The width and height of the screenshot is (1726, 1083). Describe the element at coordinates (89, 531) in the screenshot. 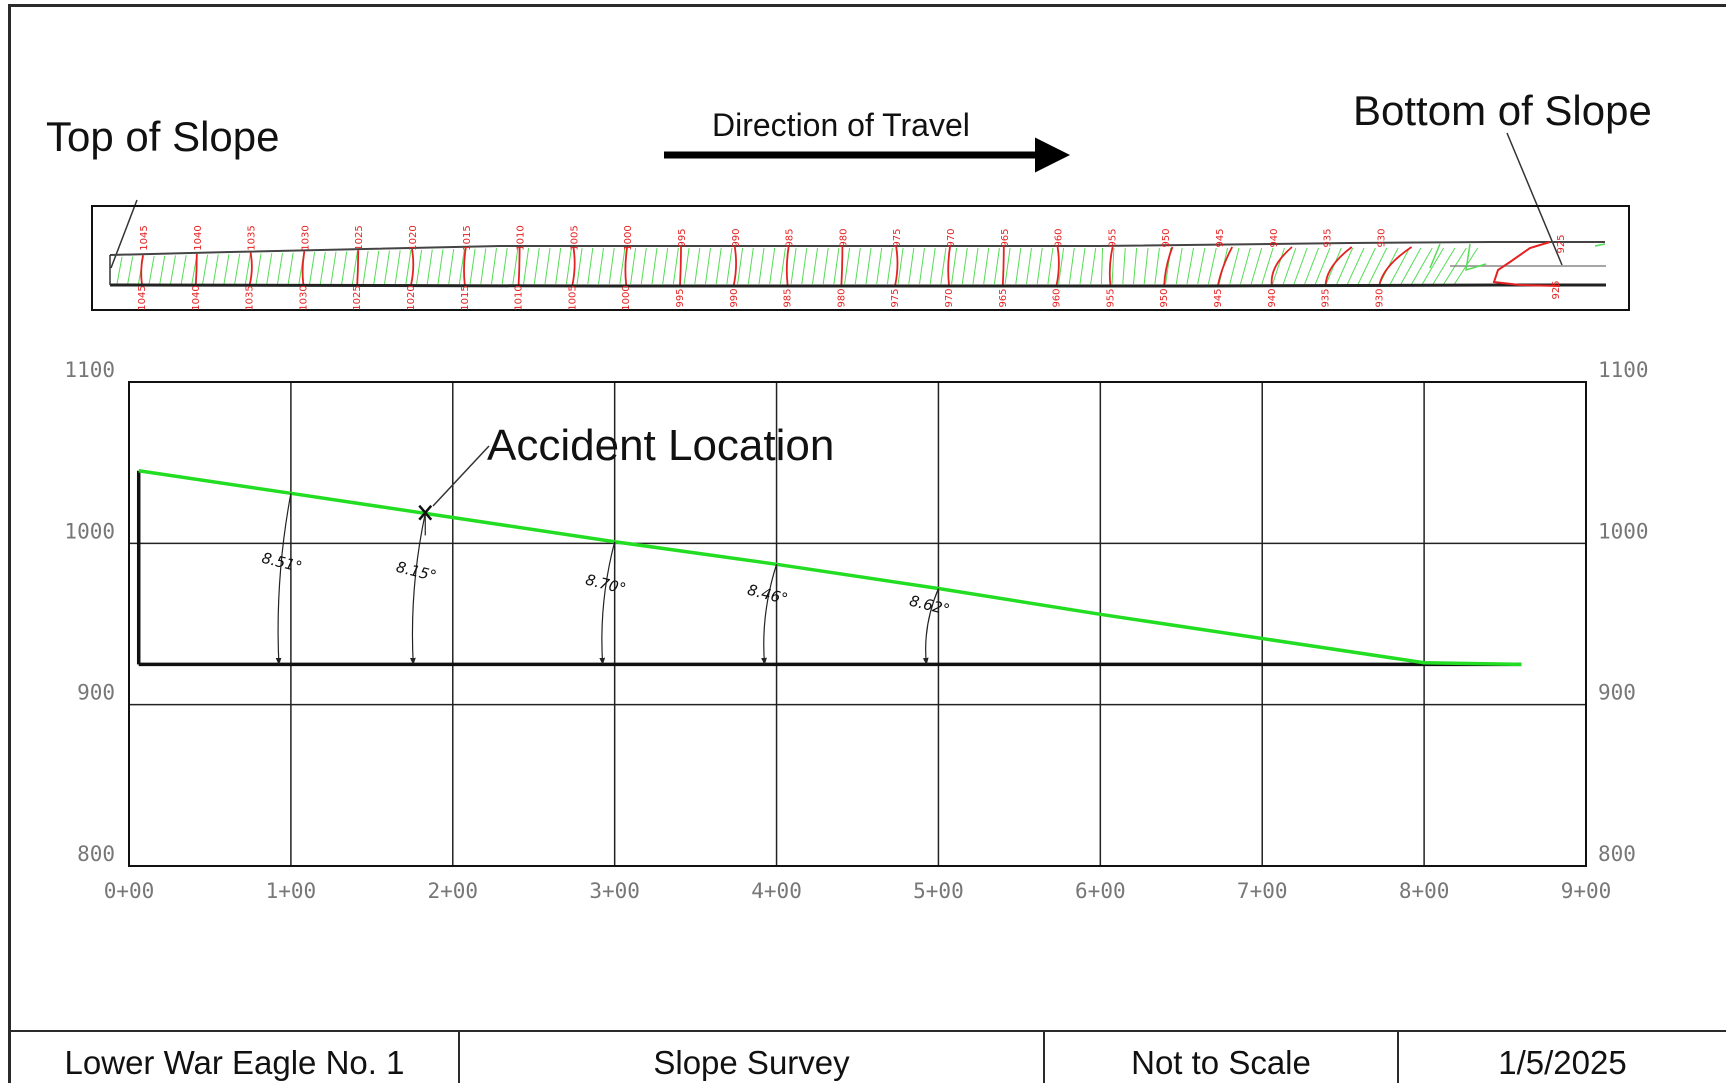

I see `y-tick-label-left: 1000` at that location.